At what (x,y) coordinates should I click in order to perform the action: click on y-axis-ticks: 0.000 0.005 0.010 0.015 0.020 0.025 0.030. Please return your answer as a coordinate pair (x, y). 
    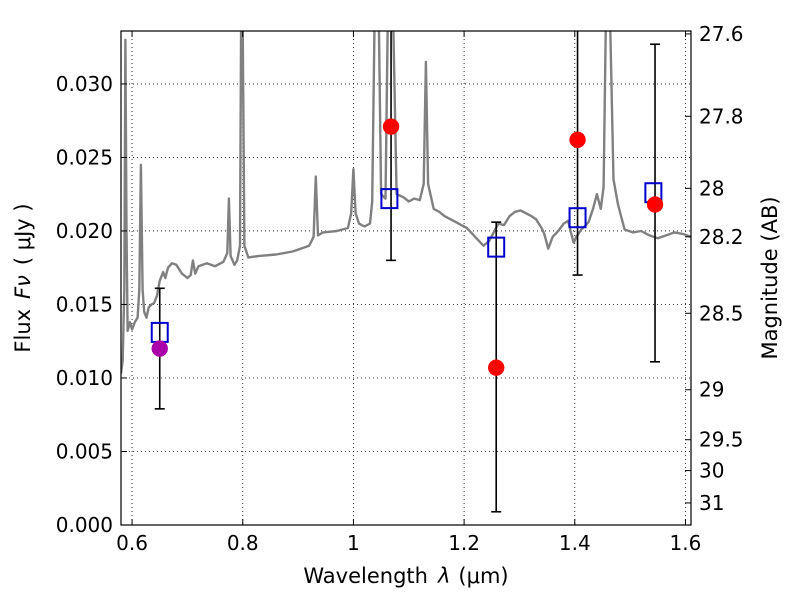
    Looking at the image, I should click on (91, 304).